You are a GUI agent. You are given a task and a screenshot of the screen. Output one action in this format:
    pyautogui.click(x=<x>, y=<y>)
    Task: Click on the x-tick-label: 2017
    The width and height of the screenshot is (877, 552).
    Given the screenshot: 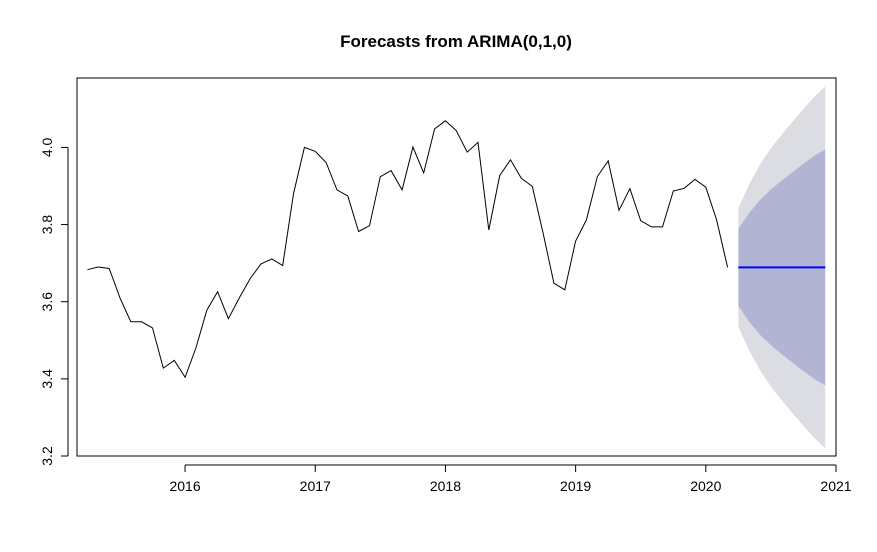 What is the action you would take?
    pyautogui.click(x=315, y=486)
    